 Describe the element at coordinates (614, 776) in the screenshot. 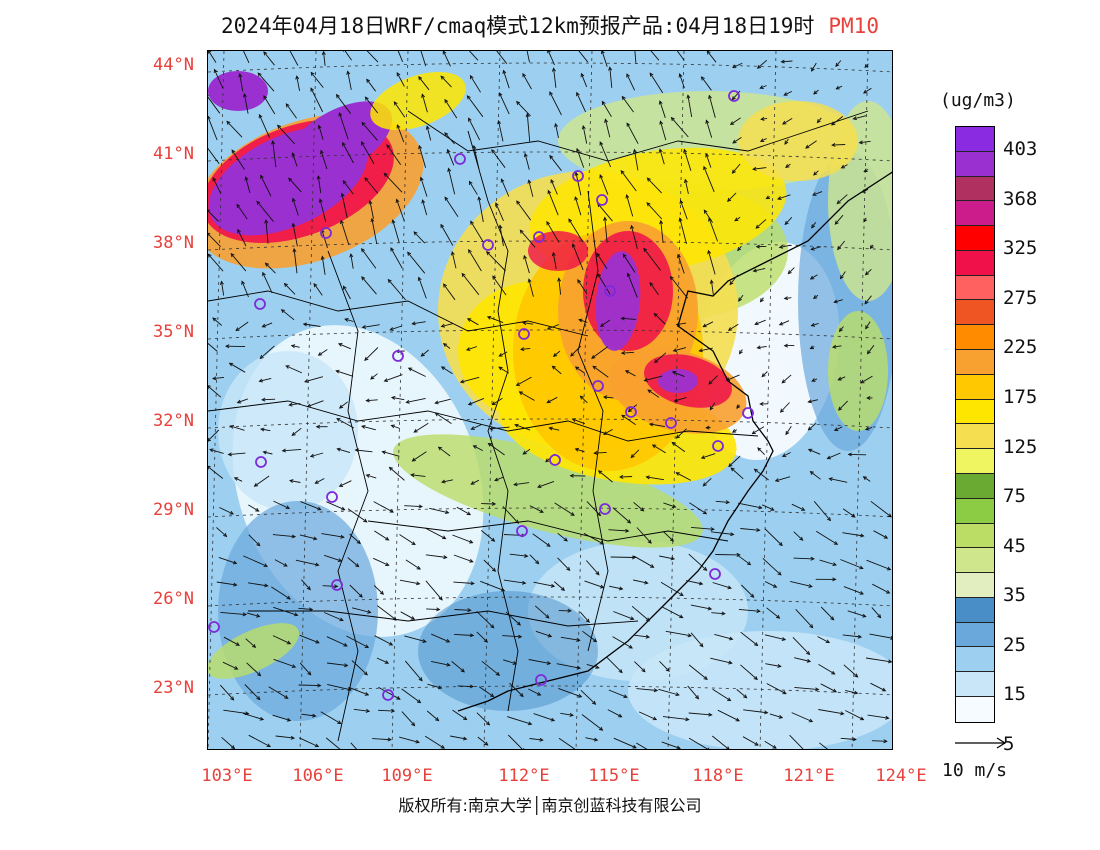

I see `lon-label-115: 115°E` at that location.